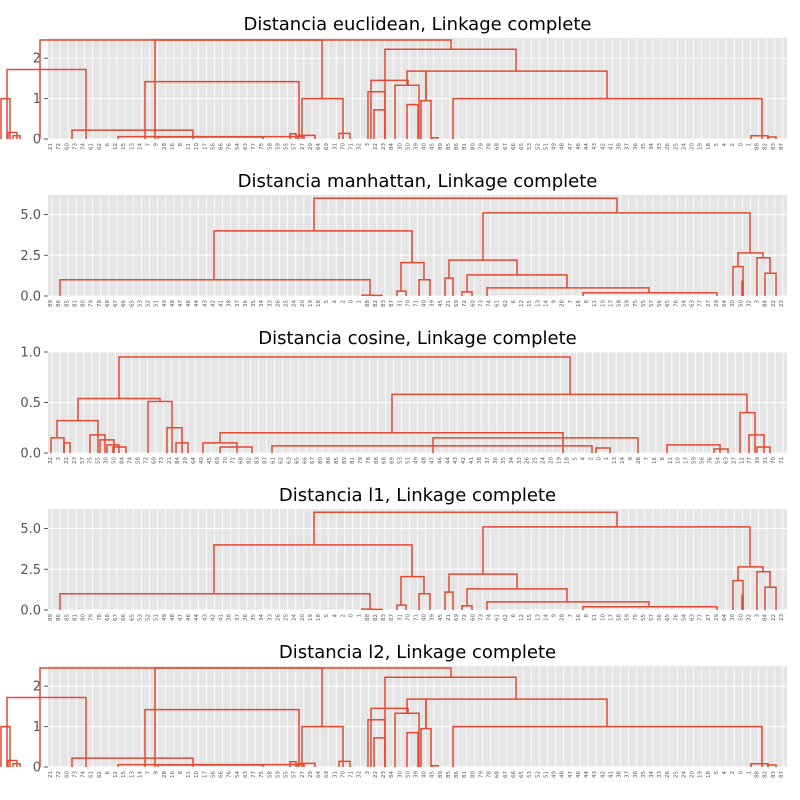  What do you see at coordinates (392, 303) in the screenshot?
I see `x-tick-label: 87` at bounding box center [392, 303].